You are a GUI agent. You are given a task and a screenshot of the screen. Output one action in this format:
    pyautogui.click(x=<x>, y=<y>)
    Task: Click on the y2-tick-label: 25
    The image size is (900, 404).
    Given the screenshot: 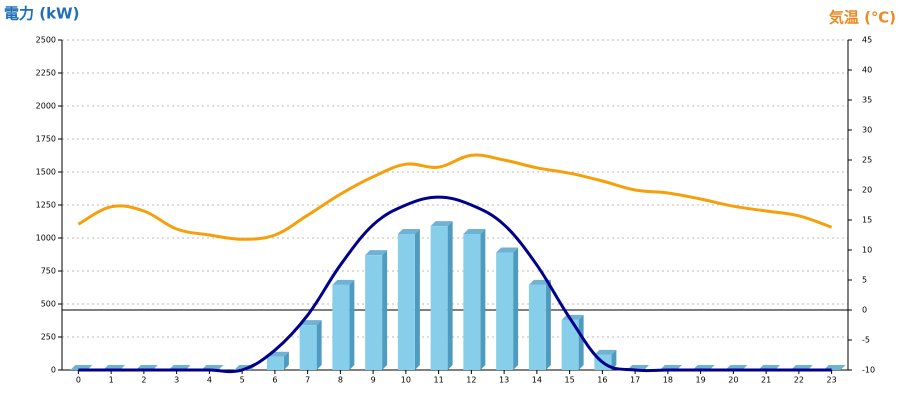 What is the action you would take?
    pyautogui.click(x=867, y=160)
    